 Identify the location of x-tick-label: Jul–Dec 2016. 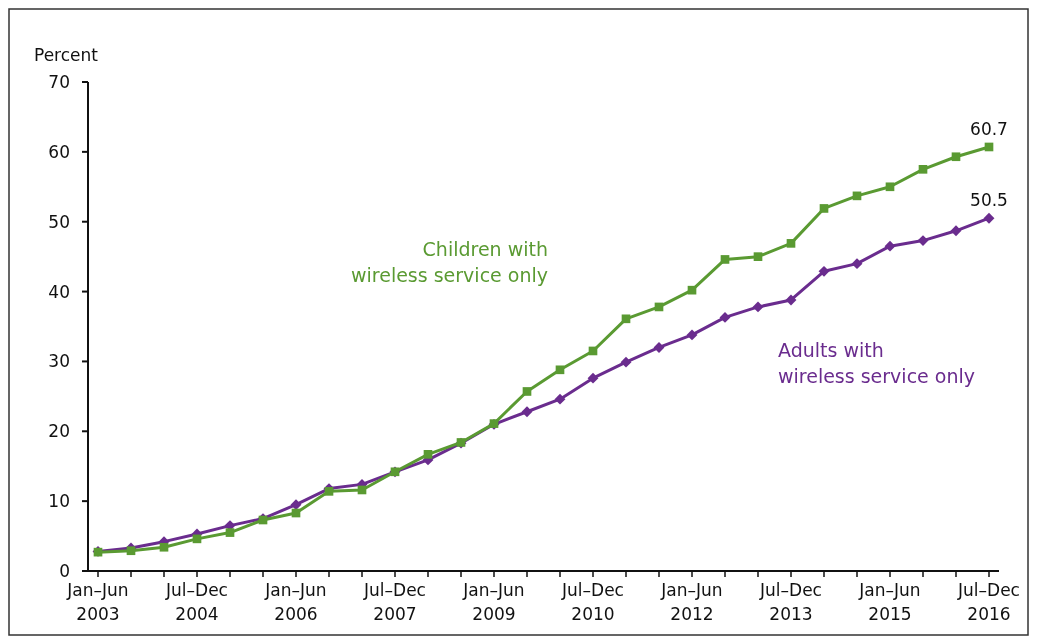
(988, 602).